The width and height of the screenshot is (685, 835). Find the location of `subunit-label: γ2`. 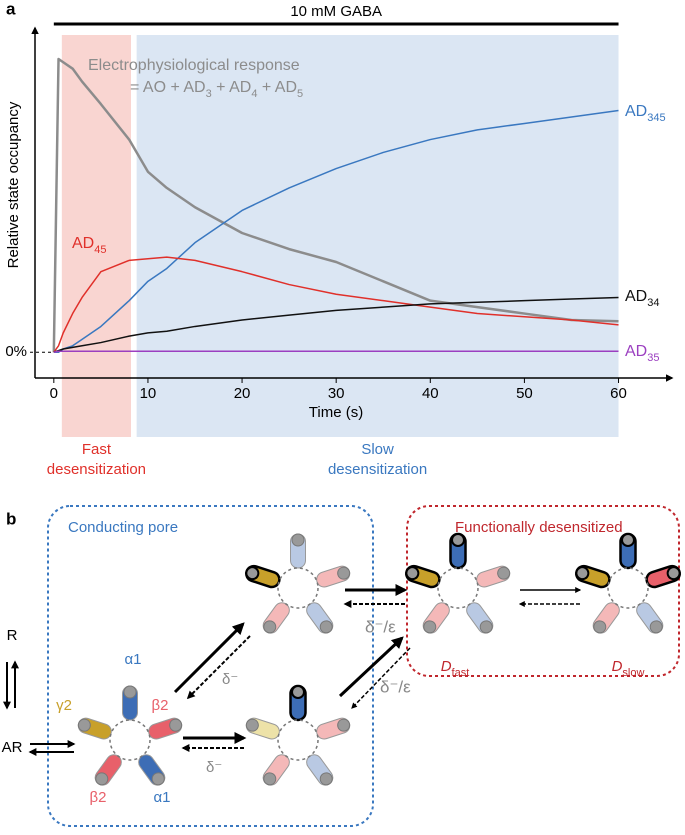

subunit-label: γ2 is located at coordinates (64, 705).